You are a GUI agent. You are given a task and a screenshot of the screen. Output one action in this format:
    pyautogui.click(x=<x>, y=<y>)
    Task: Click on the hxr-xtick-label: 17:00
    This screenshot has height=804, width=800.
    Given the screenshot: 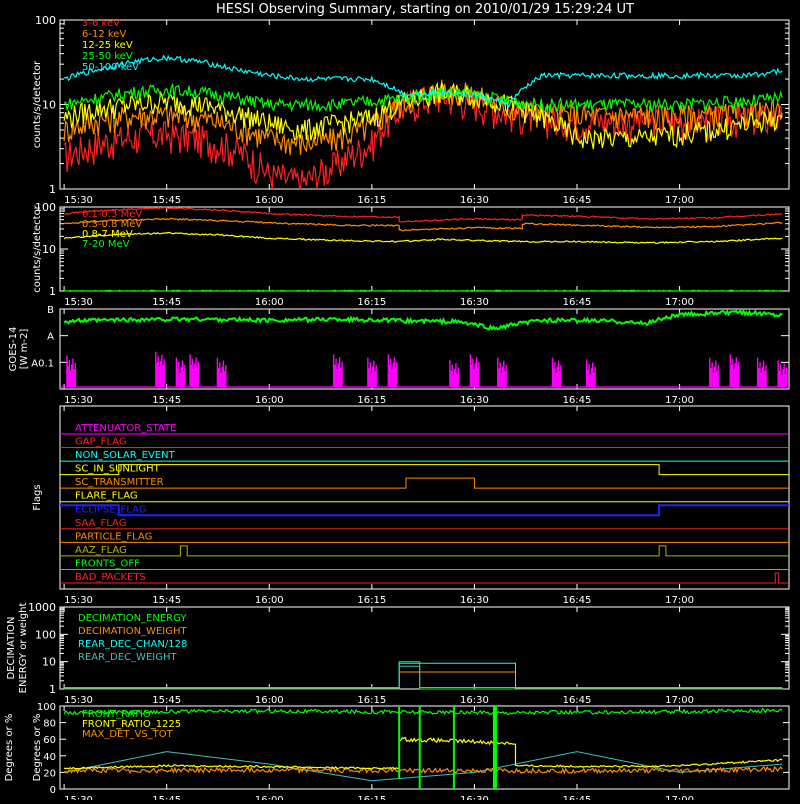 What is the action you would take?
    pyautogui.click(x=679, y=200)
    